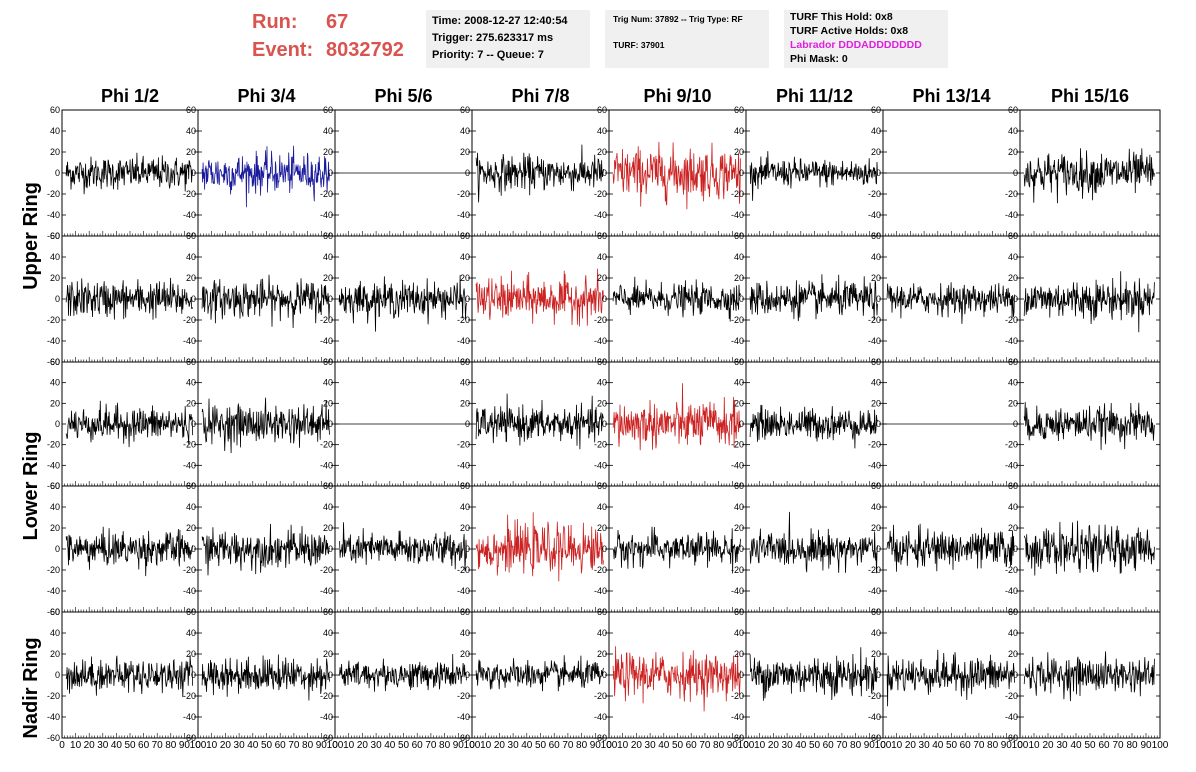 The height and width of the screenshot is (772, 1196). Describe the element at coordinates (705, 745) in the screenshot. I see `x-tick-label: 70` at that location.